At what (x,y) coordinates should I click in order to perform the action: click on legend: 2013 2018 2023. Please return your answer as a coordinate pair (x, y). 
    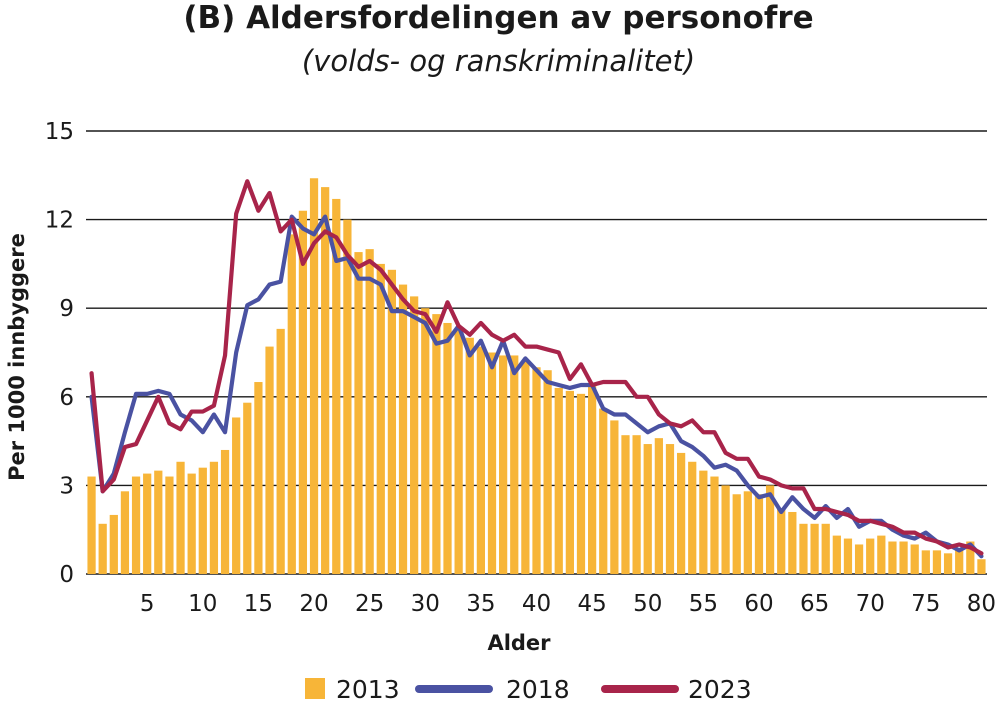
    Looking at the image, I should click on (528, 689).